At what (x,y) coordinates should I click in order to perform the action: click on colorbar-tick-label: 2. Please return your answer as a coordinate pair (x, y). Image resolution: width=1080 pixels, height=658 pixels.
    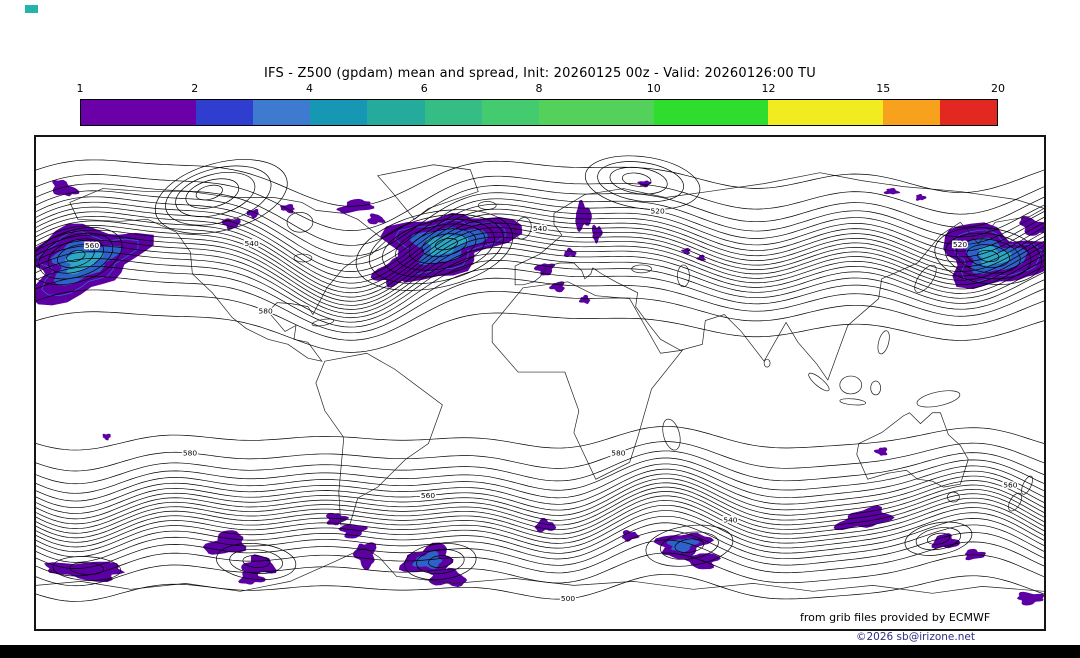
    Looking at the image, I should click on (195, 88).